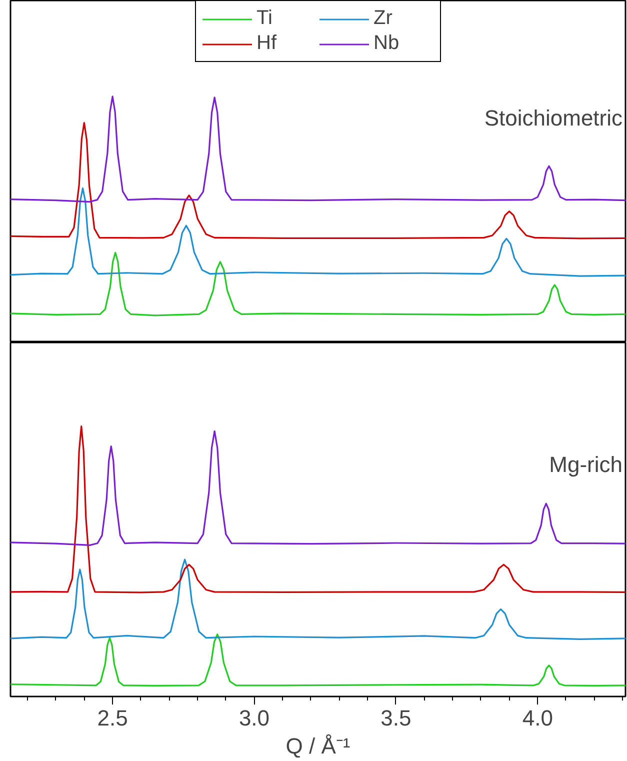 The width and height of the screenshot is (627, 761). Describe the element at coordinates (318, 746) in the screenshot. I see `x-axis-title: Q / Å⁻¹` at that location.